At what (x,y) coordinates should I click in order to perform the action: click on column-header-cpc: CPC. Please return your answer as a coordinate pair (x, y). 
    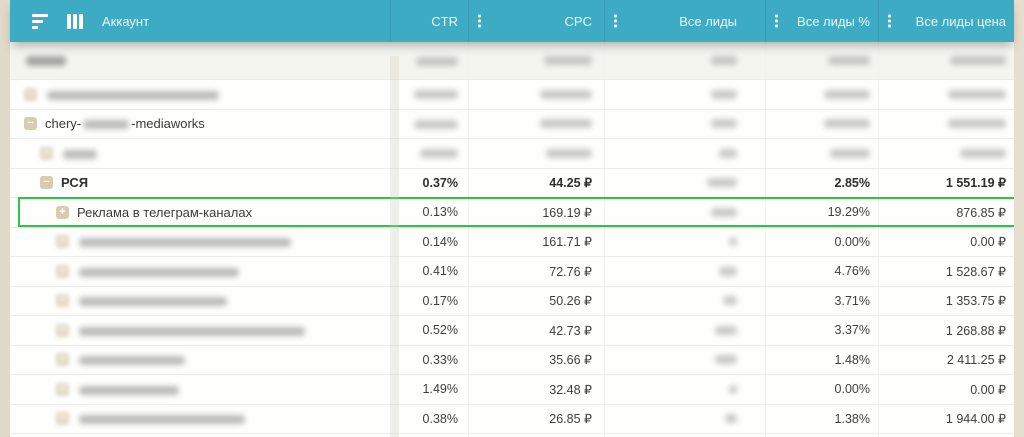
    Looking at the image, I should click on (536, 21).